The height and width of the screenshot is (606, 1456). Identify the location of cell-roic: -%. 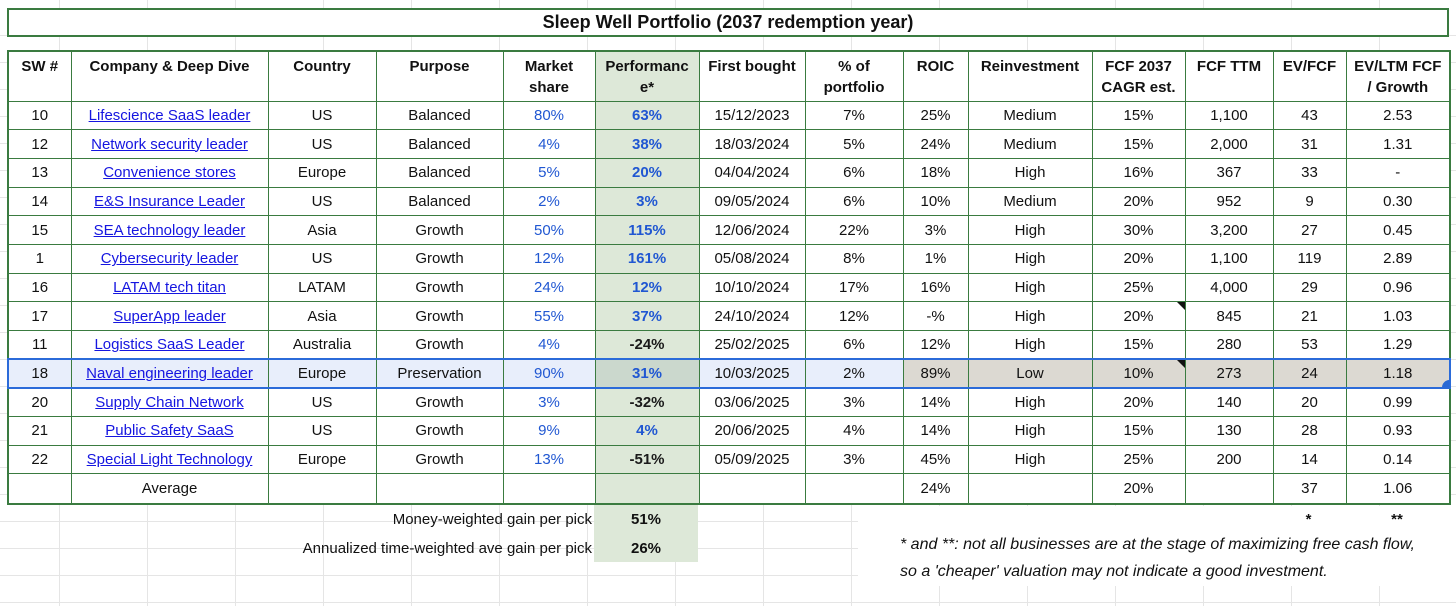
(935, 316).